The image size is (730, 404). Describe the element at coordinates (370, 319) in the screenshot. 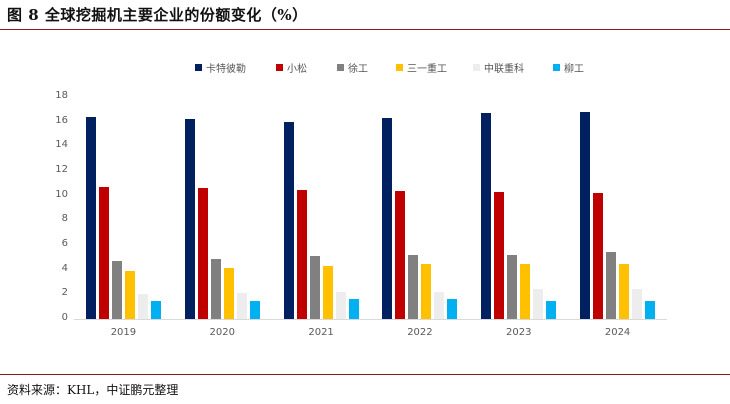

I see `x-axis-line` at that location.